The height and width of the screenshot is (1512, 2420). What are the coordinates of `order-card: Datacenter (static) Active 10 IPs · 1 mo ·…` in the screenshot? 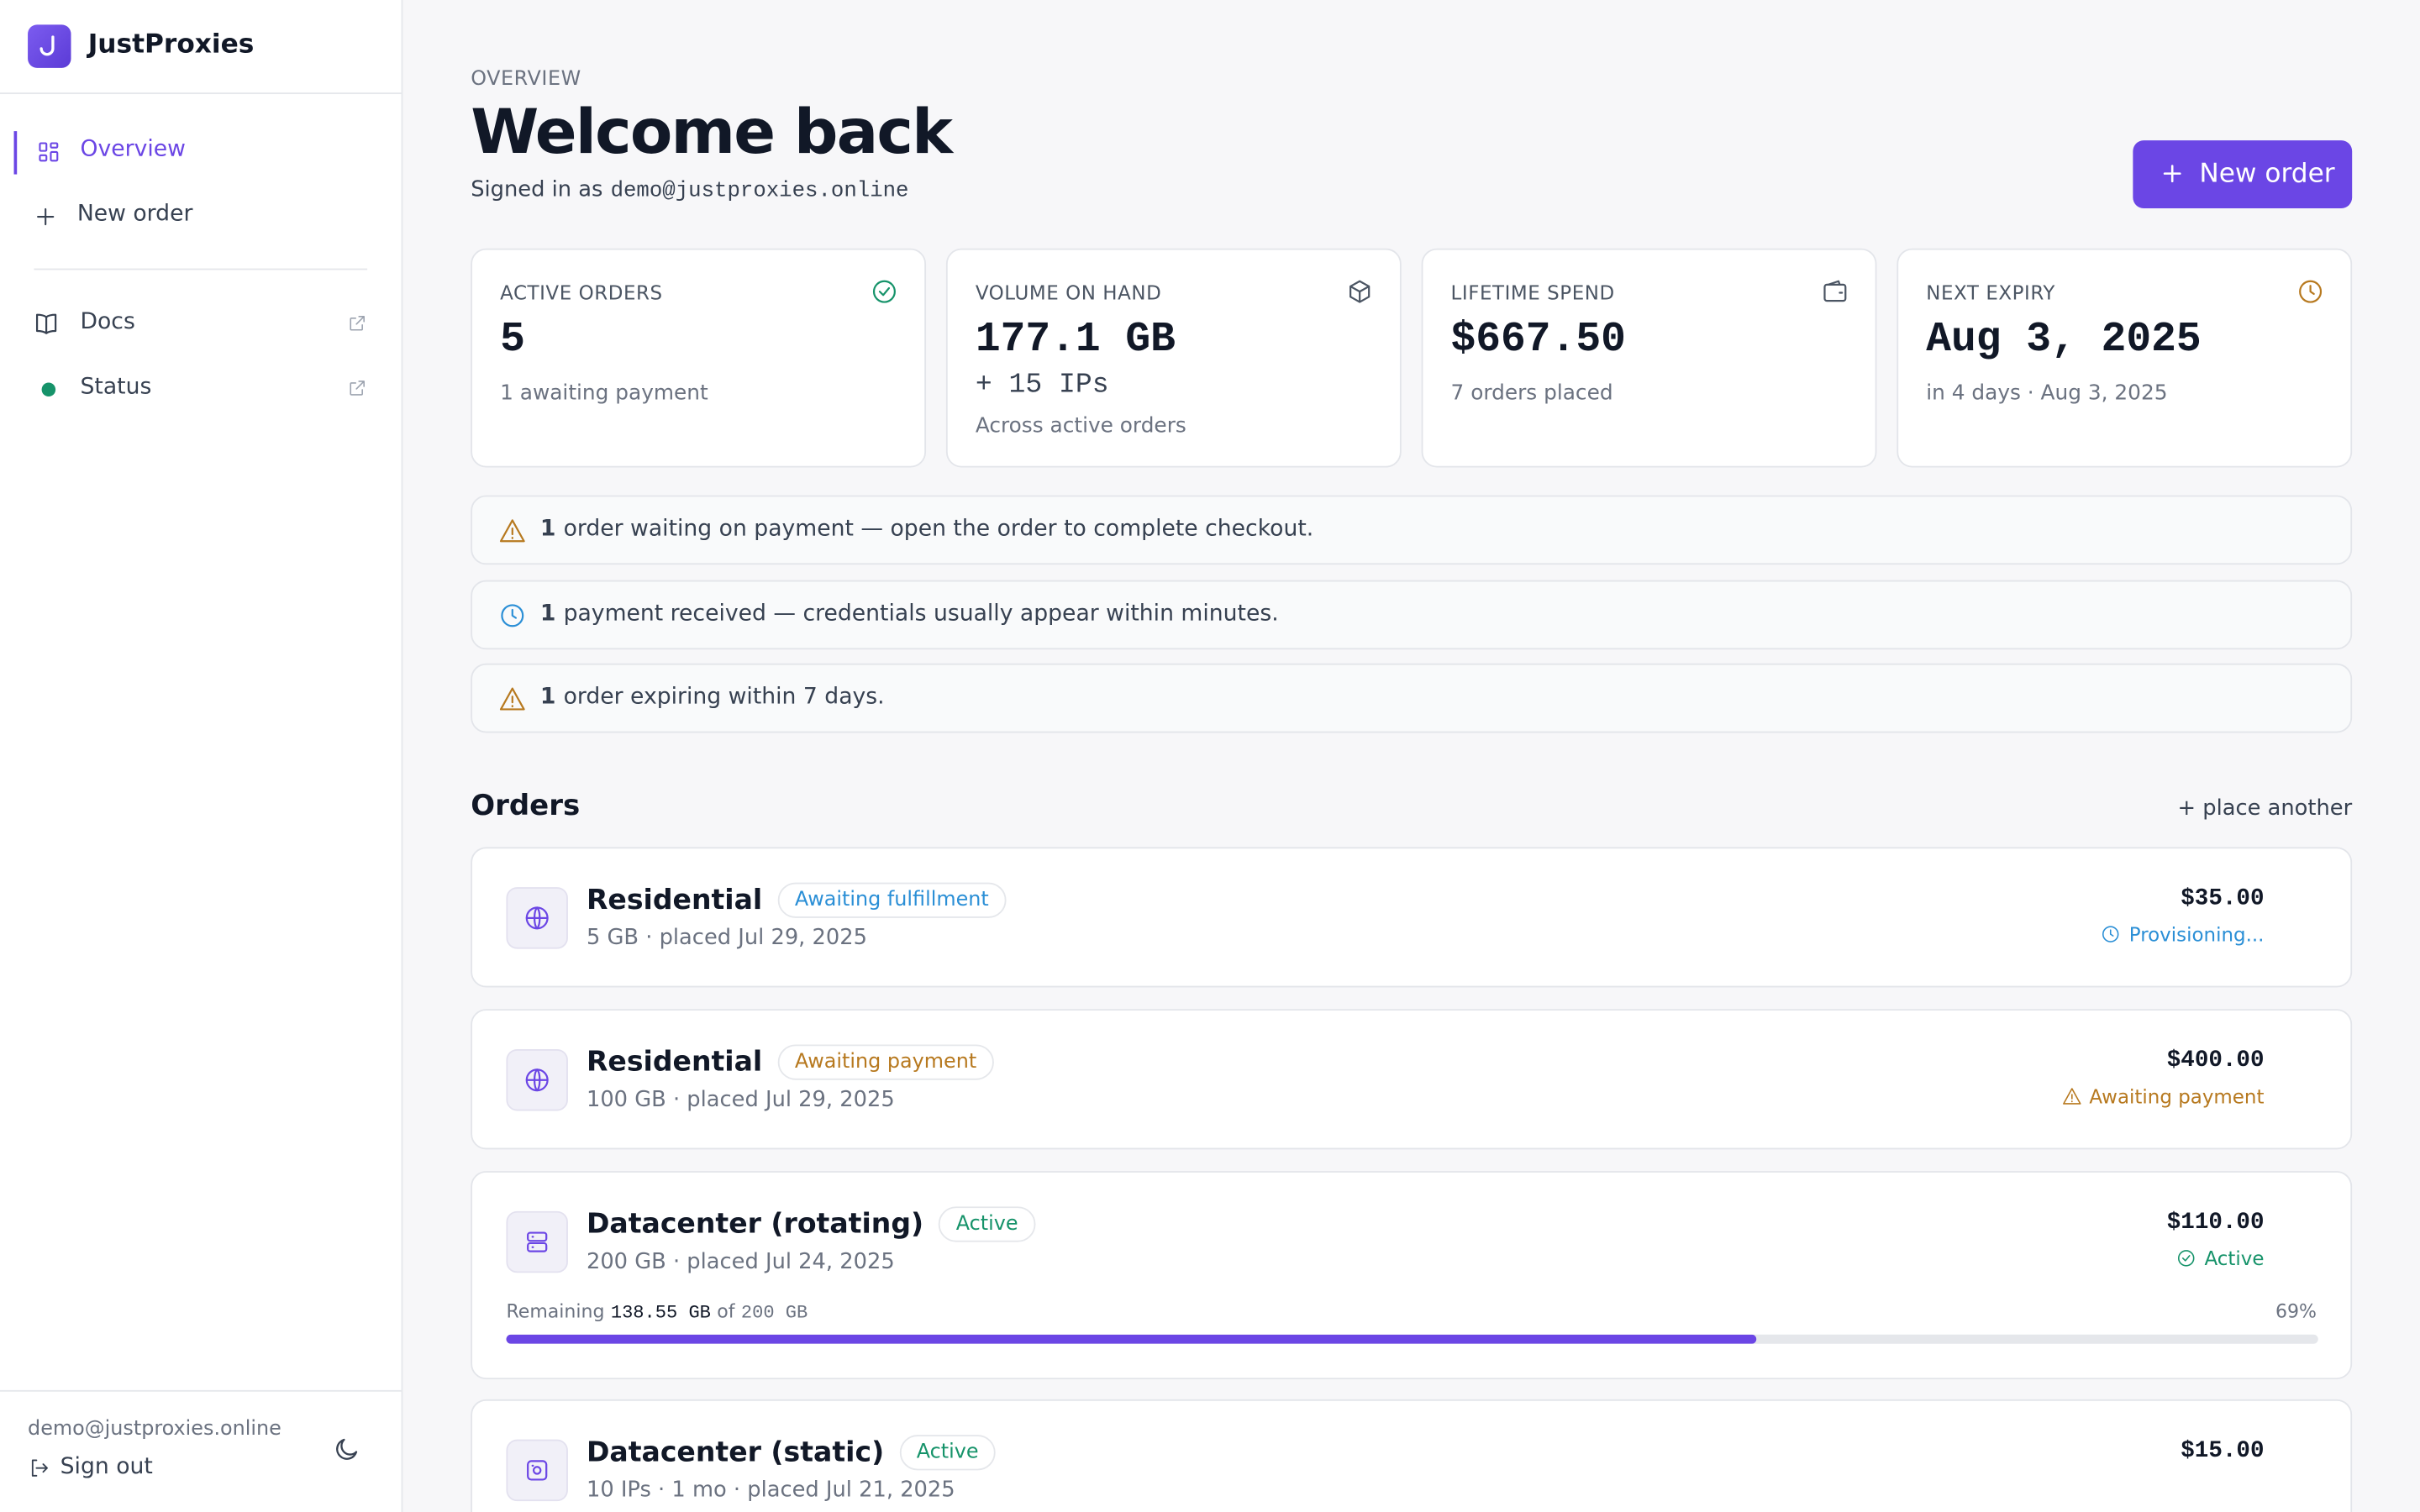 It's located at (1412, 1455).